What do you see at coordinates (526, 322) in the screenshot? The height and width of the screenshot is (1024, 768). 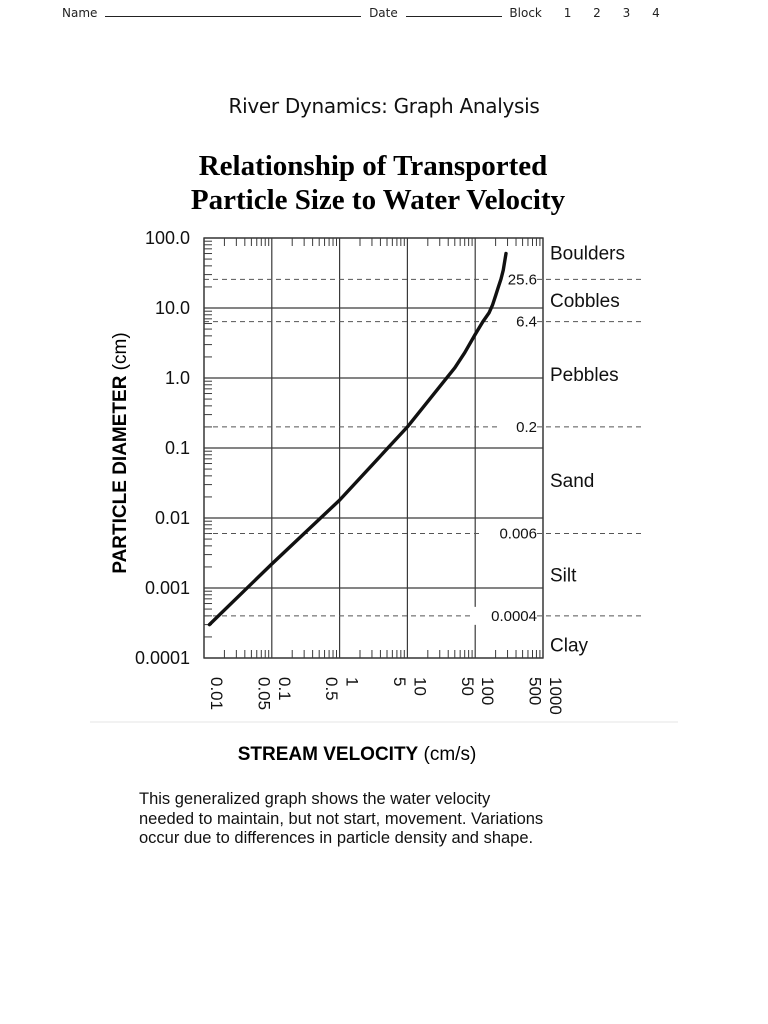 I see `boundary-value-label: 6.4` at bounding box center [526, 322].